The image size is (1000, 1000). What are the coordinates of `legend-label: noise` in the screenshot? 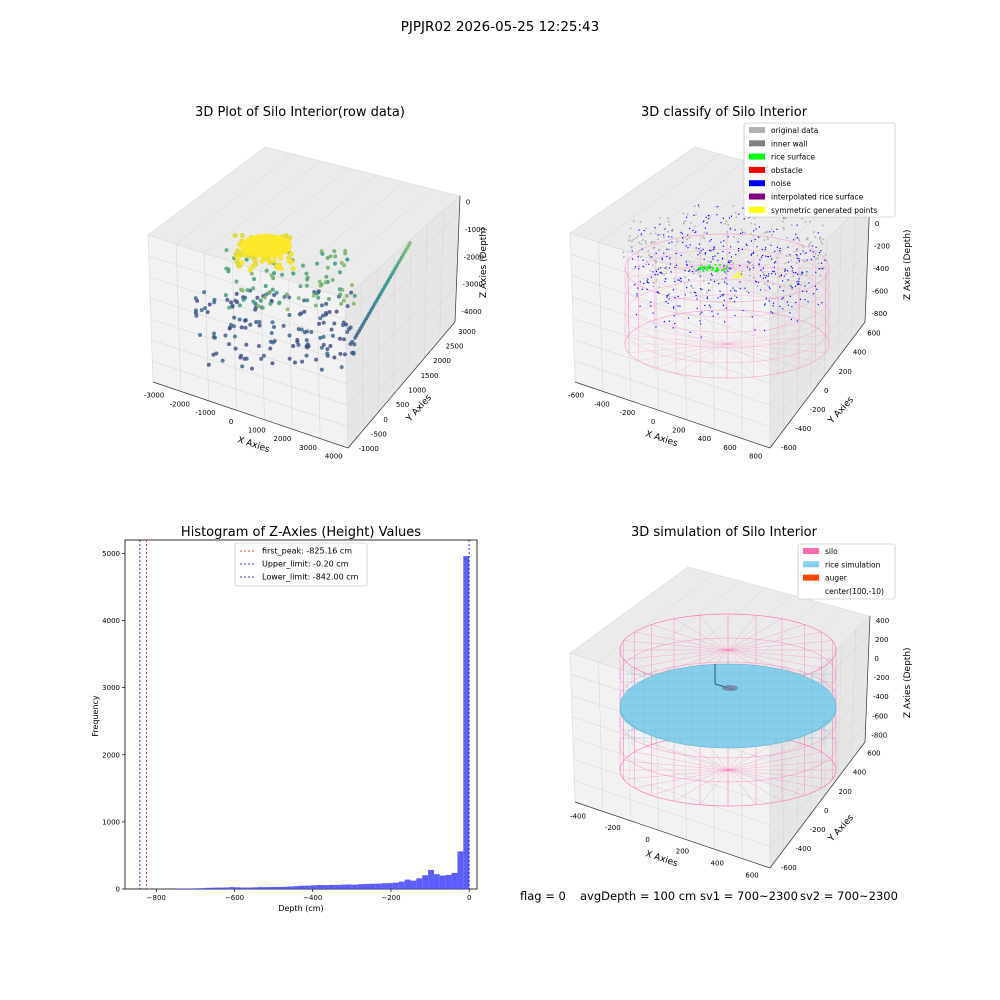 It's located at (781, 183).